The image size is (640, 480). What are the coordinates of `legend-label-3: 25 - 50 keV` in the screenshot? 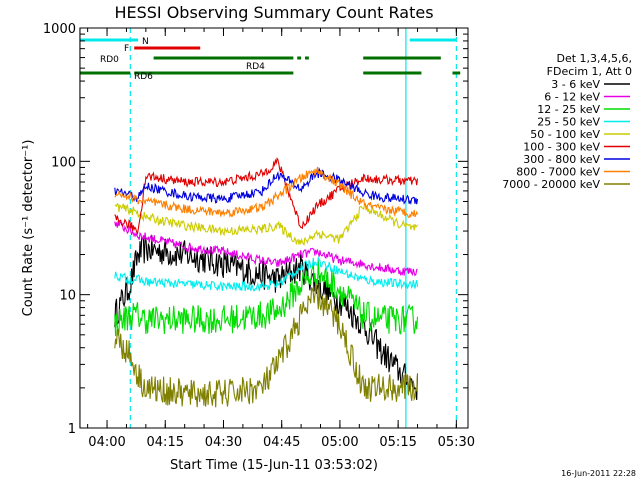 It's located at (568, 122).